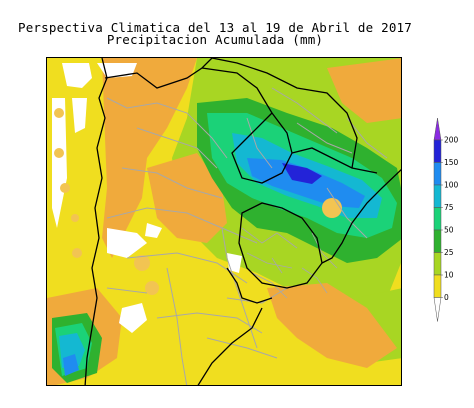 The height and width of the screenshot is (408, 474). I want to click on legend-tick-label: 75, so click(449, 207).